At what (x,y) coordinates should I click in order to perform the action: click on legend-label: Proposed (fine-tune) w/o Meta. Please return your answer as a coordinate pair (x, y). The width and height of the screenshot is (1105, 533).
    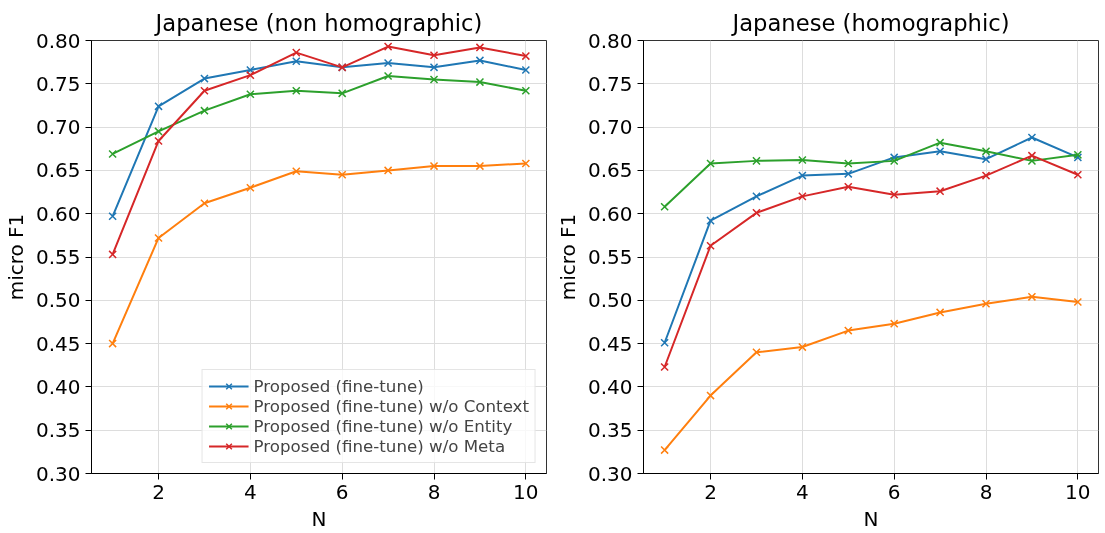
    Looking at the image, I should click on (379, 446).